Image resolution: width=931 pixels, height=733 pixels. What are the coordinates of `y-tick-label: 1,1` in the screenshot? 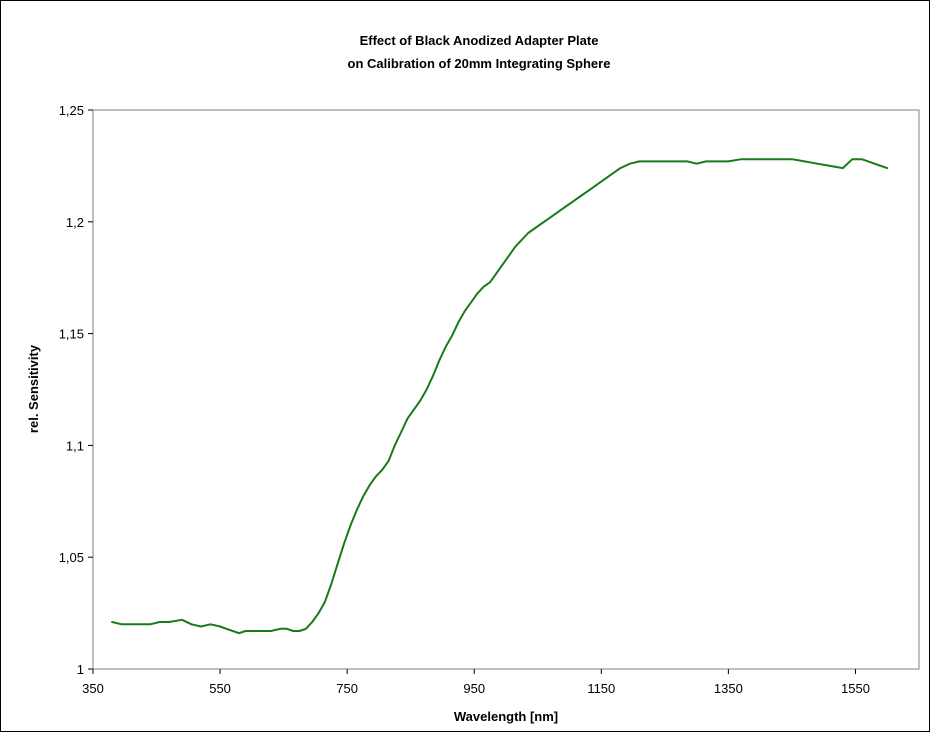 It's located at (75, 445).